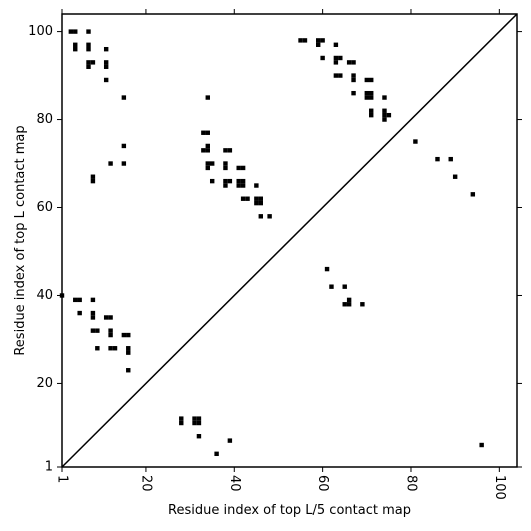 The height and width of the screenshot is (531, 531). What do you see at coordinates (44, 383) in the screenshot?
I see `y-tick-label-1: 20` at bounding box center [44, 383].